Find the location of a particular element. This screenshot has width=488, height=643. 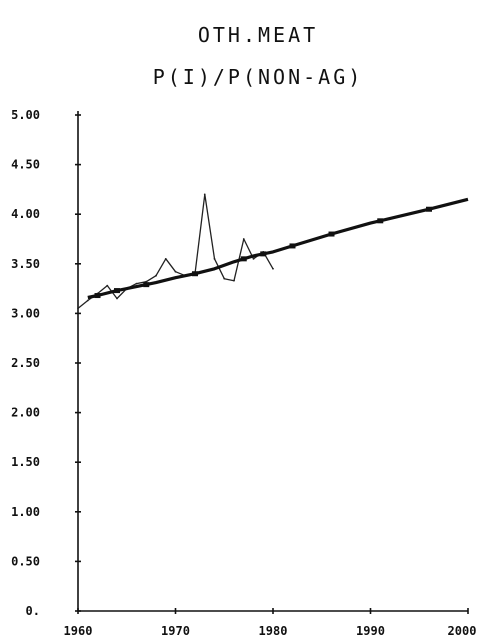

x-tick-label: 1990 is located at coordinates (370, 631).